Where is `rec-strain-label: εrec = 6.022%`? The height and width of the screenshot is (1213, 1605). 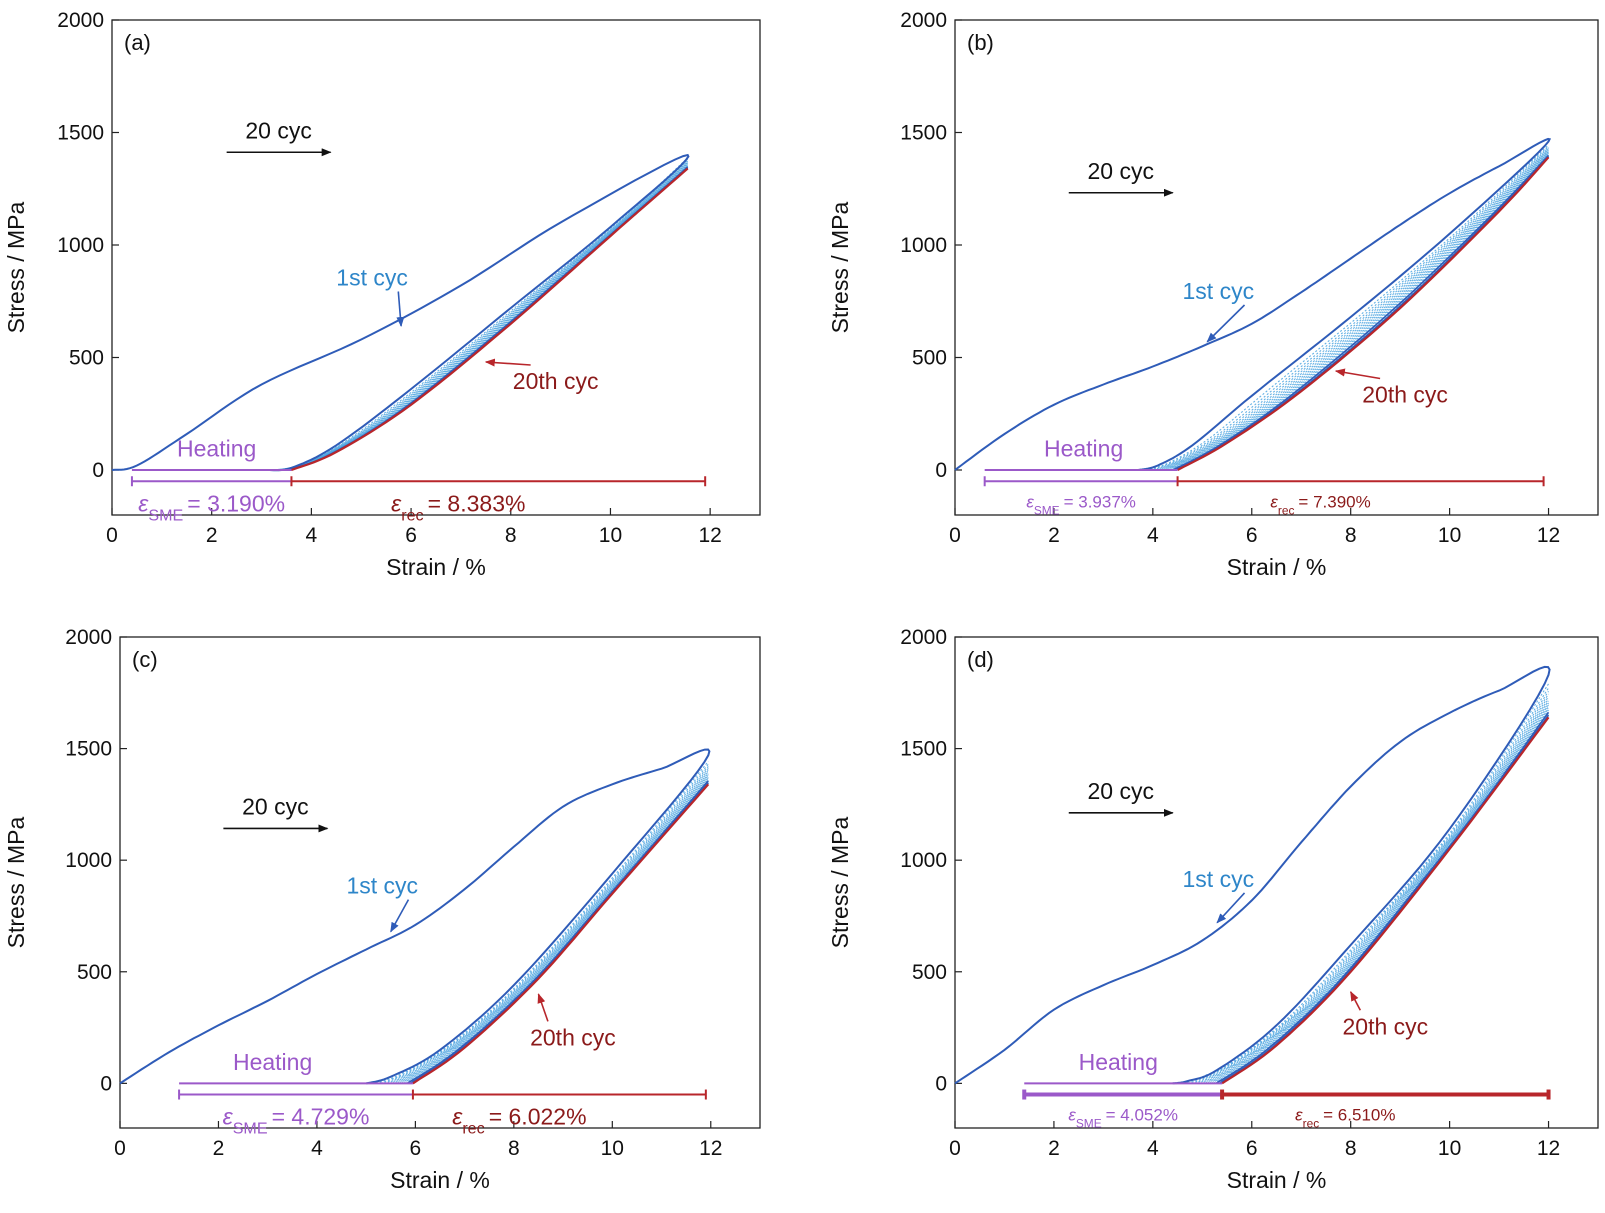
rec-strain-label: εrec = 6.022% is located at coordinates (519, 1121).